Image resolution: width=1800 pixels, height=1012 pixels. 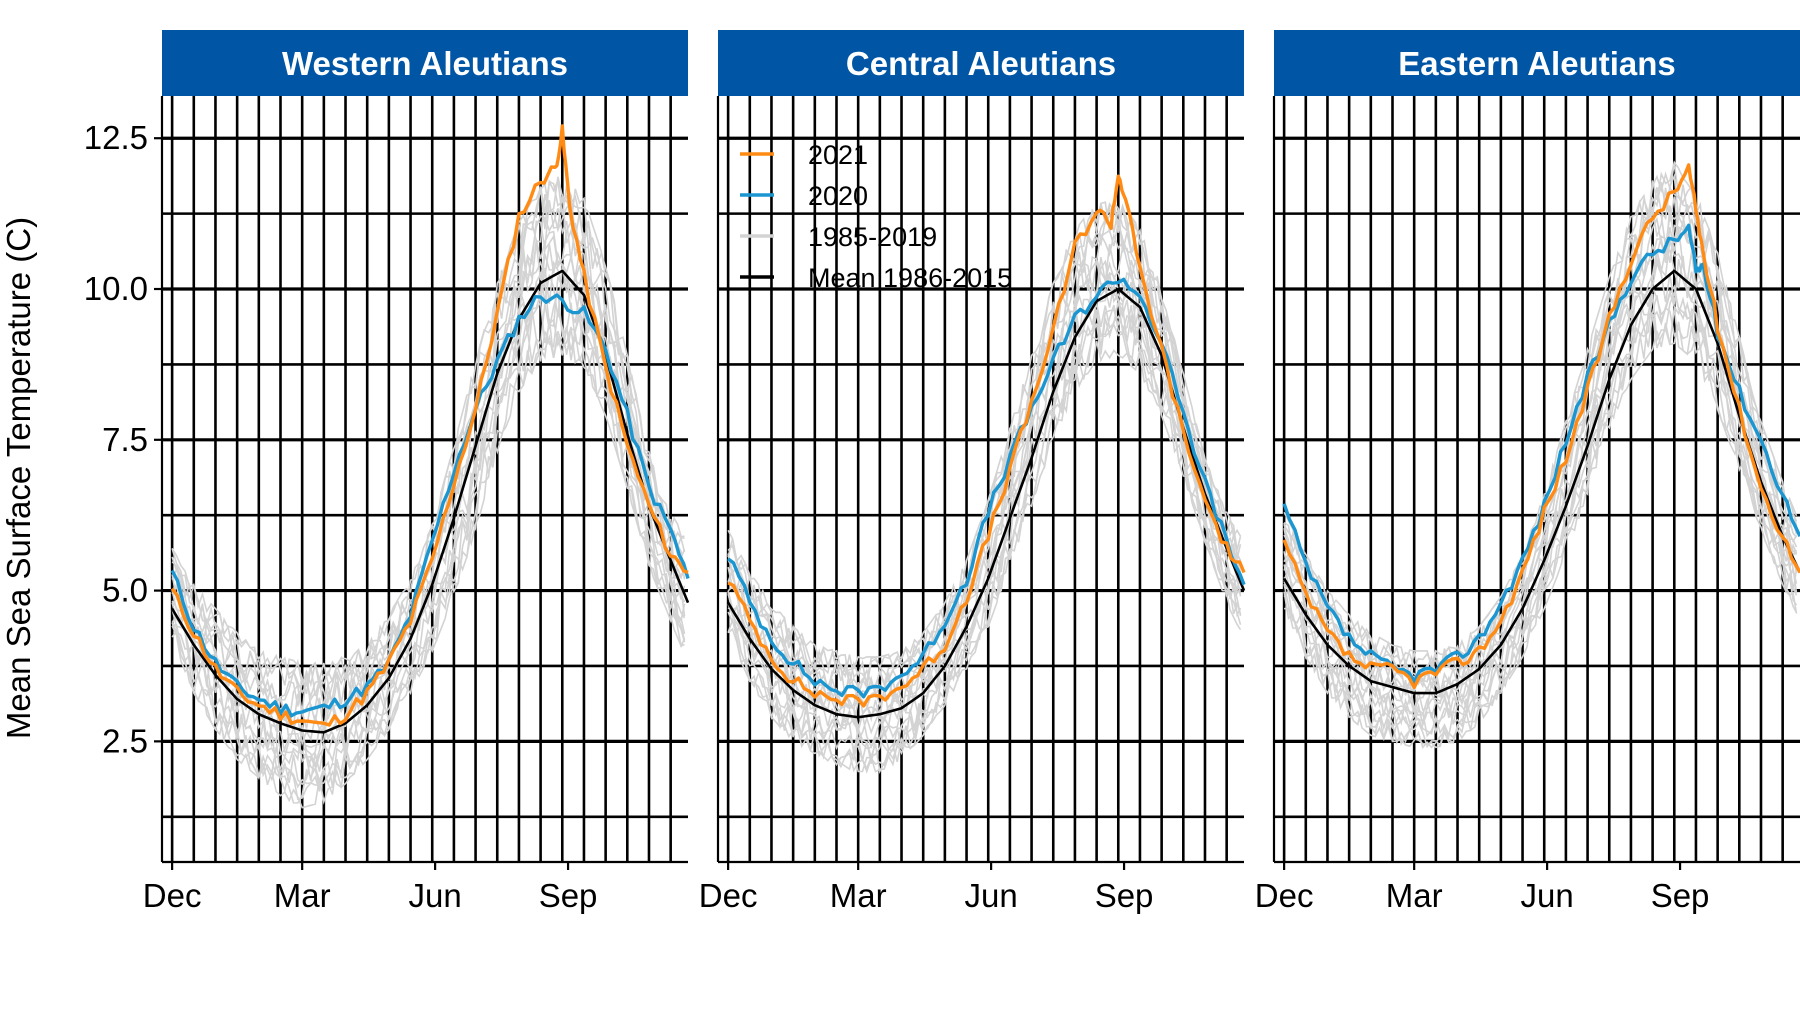 What do you see at coordinates (910, 278) in the screenshot?
I see `legend-label: Mean 1986-2015` at bounding box center [910, 278].